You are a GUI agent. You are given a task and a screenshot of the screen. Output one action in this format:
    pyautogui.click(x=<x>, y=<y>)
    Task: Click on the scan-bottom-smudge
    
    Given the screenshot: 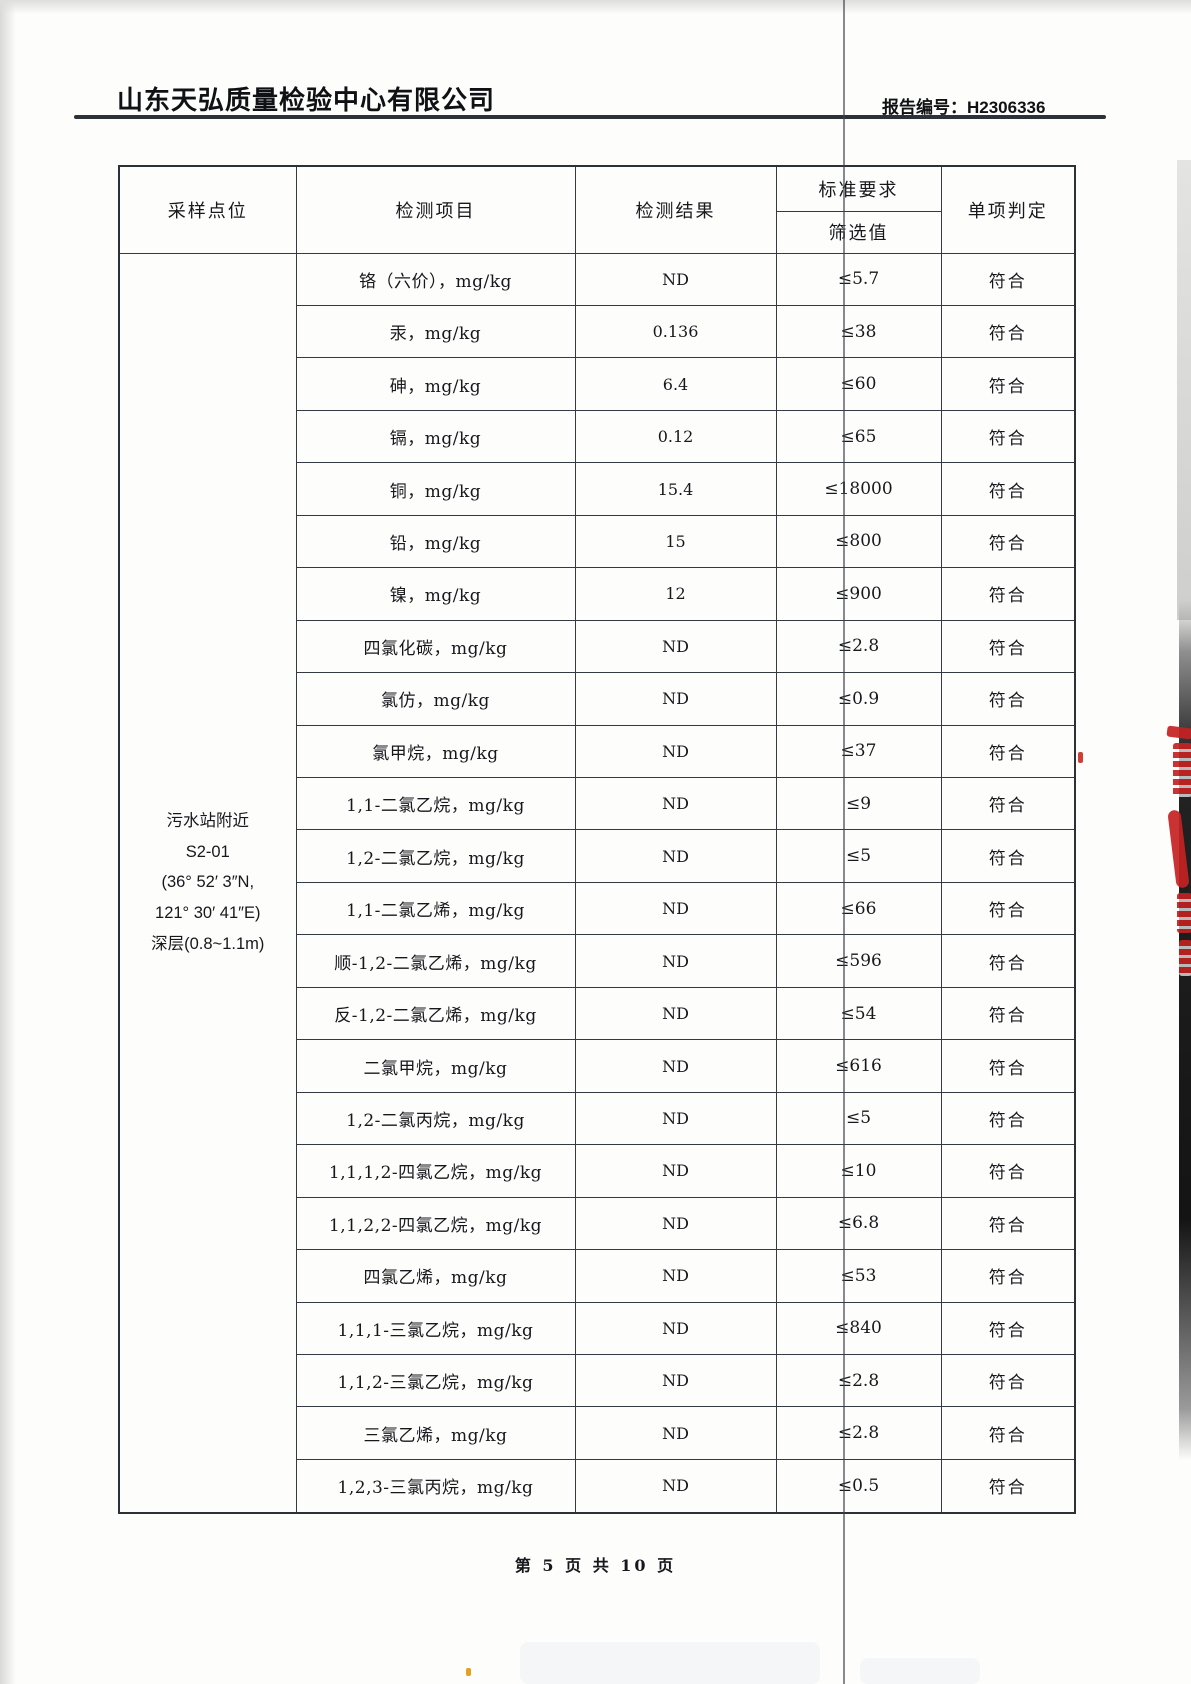 What is the action you would take?
    pyautogui.click(x=670, y=1663)
    